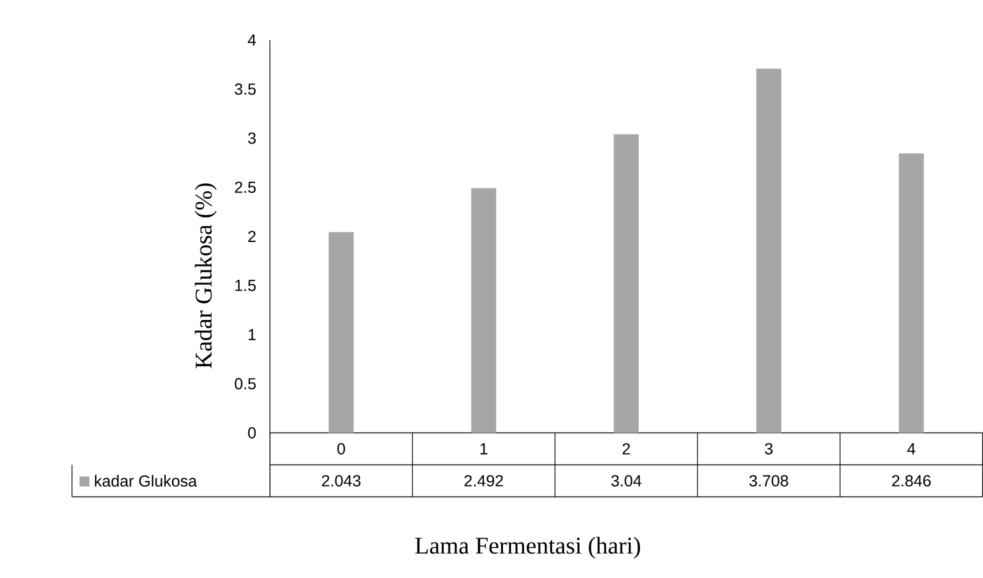 This screenshot has width=983, height=578. What do you see at coordinates (245, 286) in the screenshot?
I see `y-tick-label: 1.5` at bounding box center [245, 286].